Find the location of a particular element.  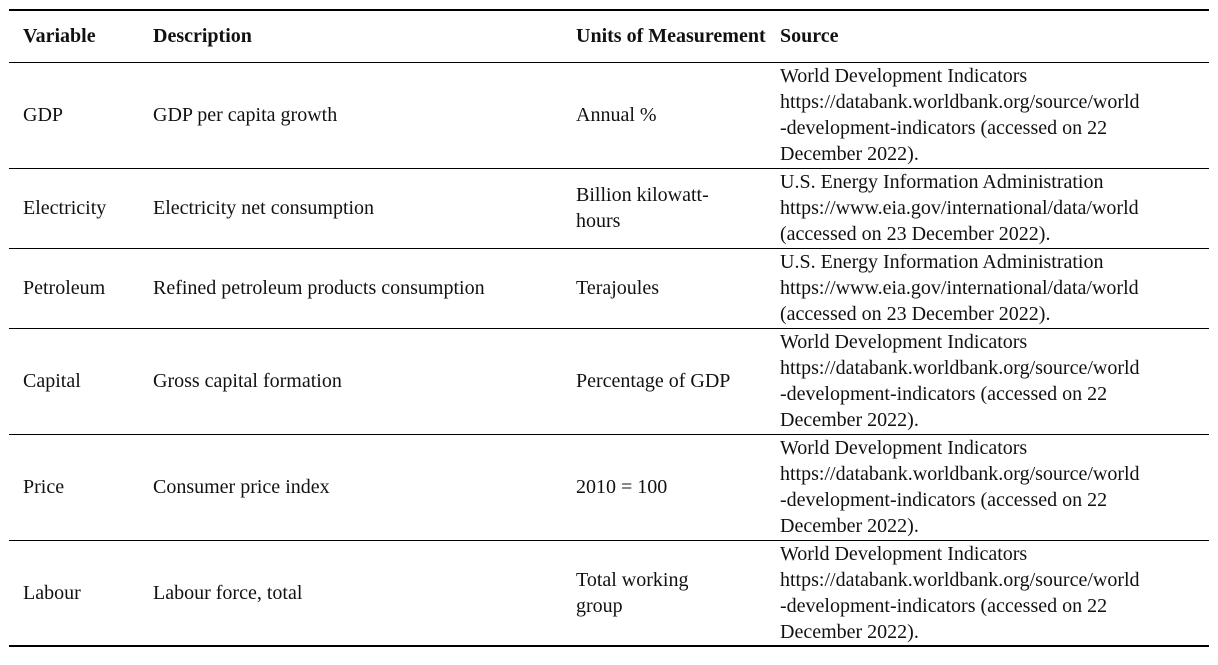

cell-variable: Petroleum is located at coordinates (64, 288).